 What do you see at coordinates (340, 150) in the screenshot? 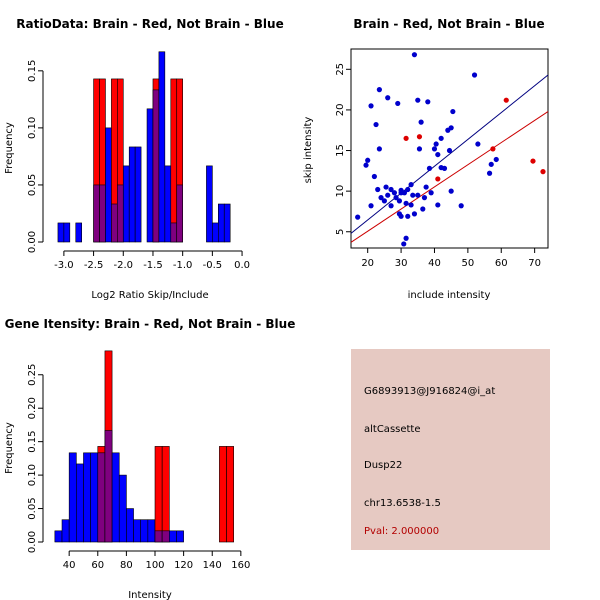
I see `scatter-y-tick-label: 15` at bounding box center [340, 150].